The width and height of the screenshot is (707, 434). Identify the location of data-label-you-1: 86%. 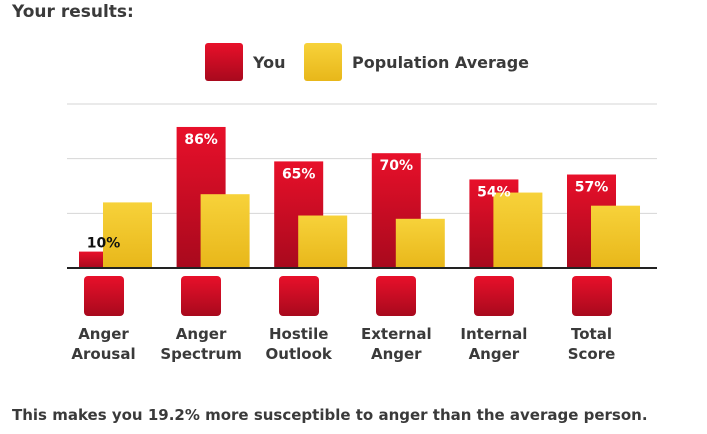
(201, 140).